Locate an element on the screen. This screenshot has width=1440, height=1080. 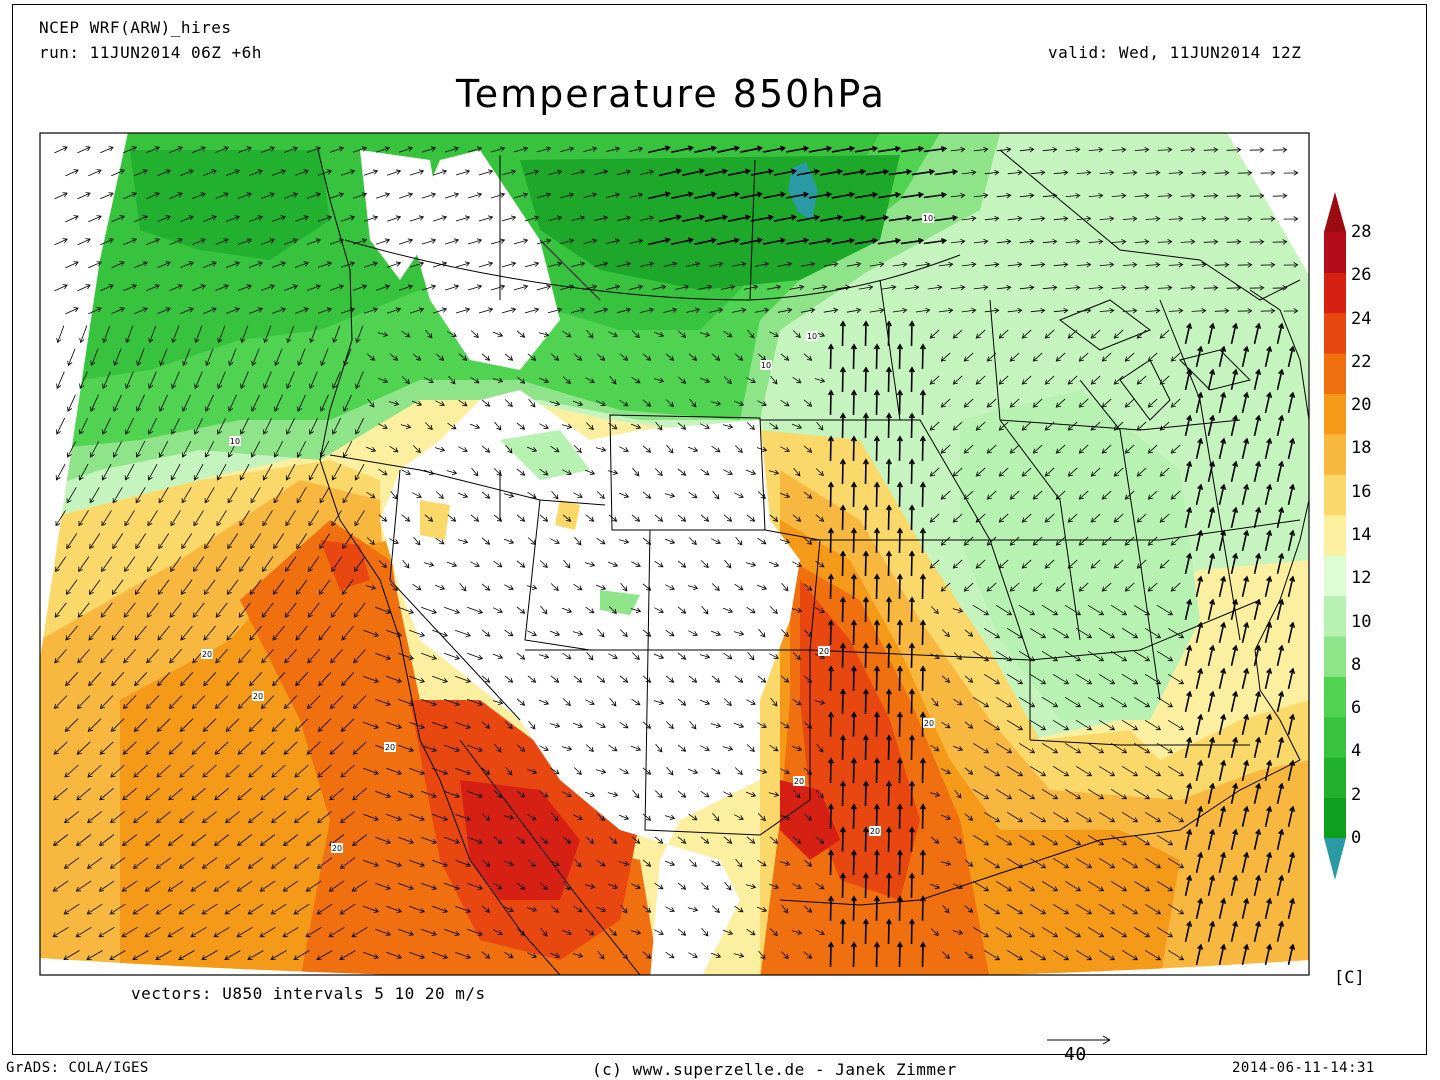
colorbar-tick-label: 24 is located at coordinates (1361, 318).